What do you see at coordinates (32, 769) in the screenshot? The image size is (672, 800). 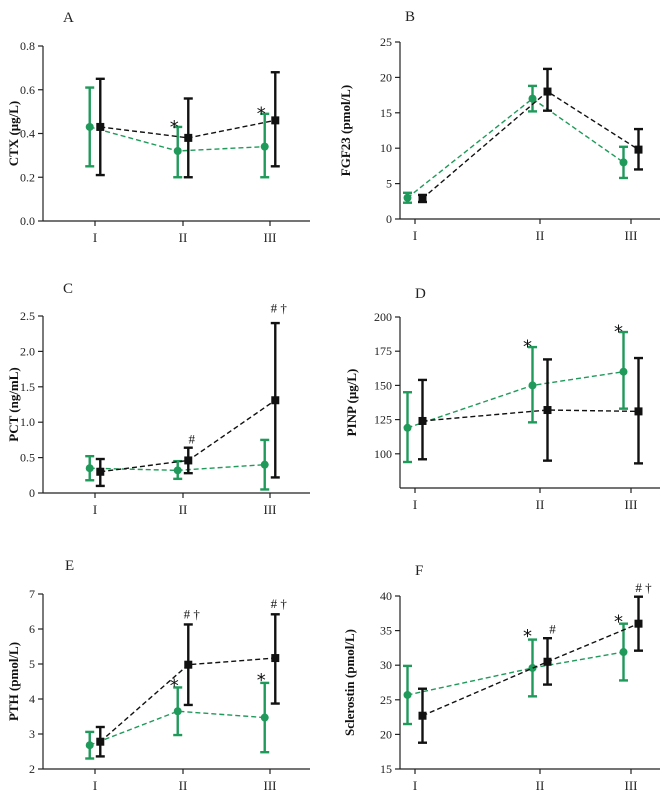 I see `y-tick-label: 2` at bounding box center [32, 769].